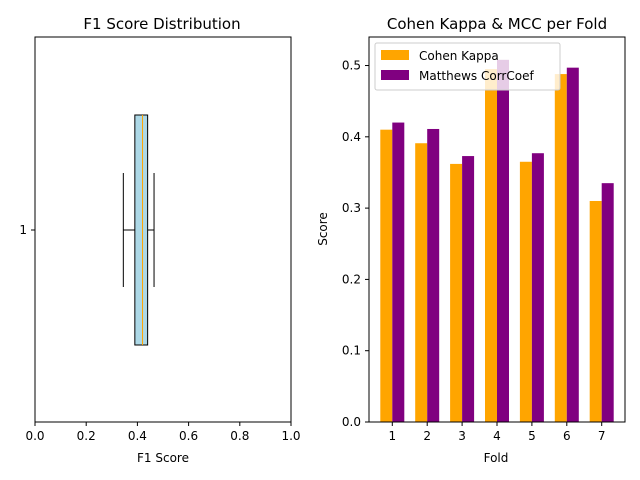 The image size is (640, 480). Describe the element at coordinates (141, 230) in the screenshot. I see `boxplot-box` at that location.